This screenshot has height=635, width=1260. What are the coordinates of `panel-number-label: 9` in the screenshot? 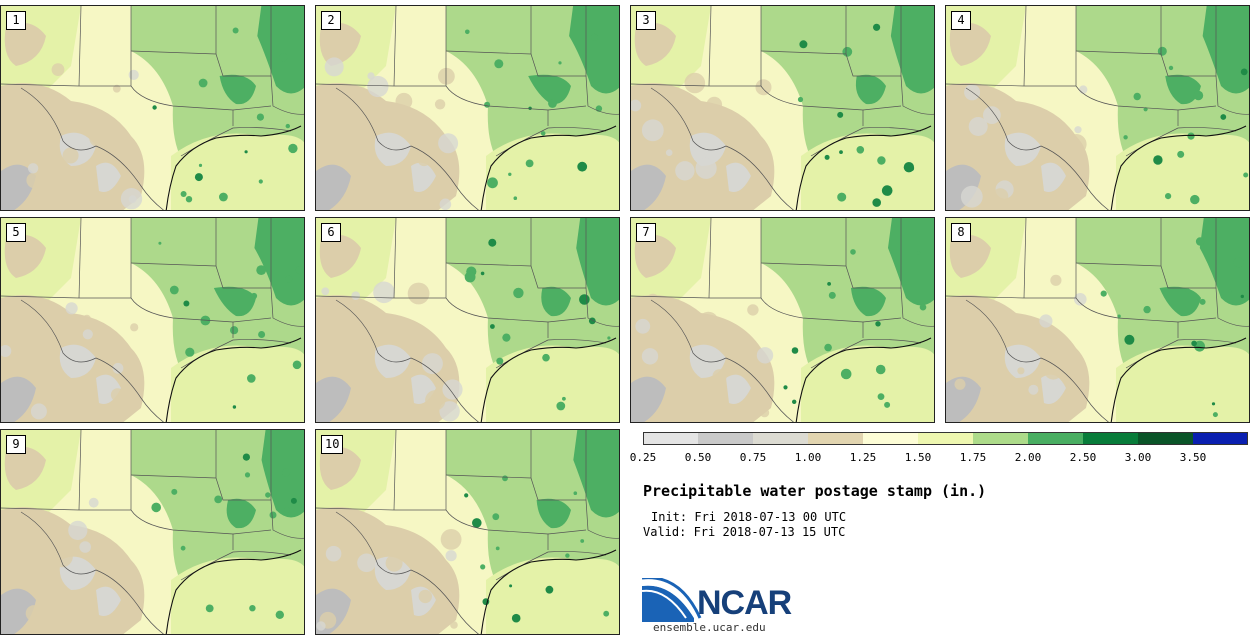 It's located at (16, 444).